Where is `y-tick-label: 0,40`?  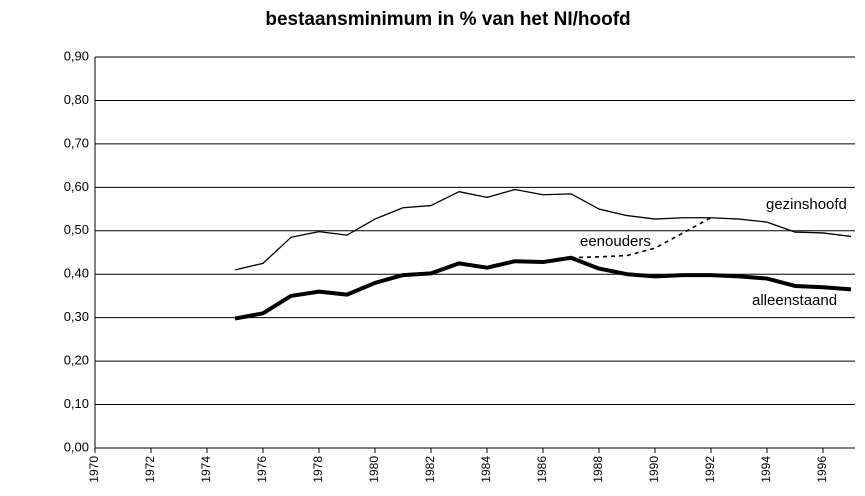
y-tick-label: 0,40 is located at coordinates (76, 273).